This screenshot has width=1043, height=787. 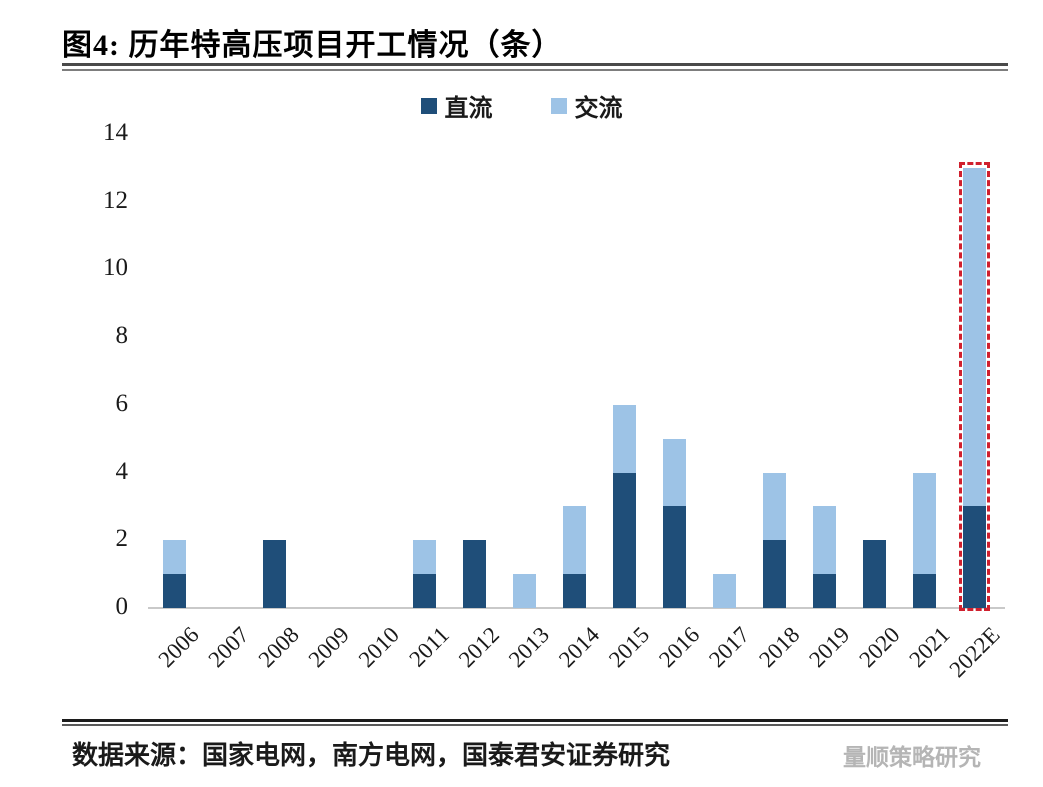 I want to click on y-axis-label: 10, so click(x=115, y=268).